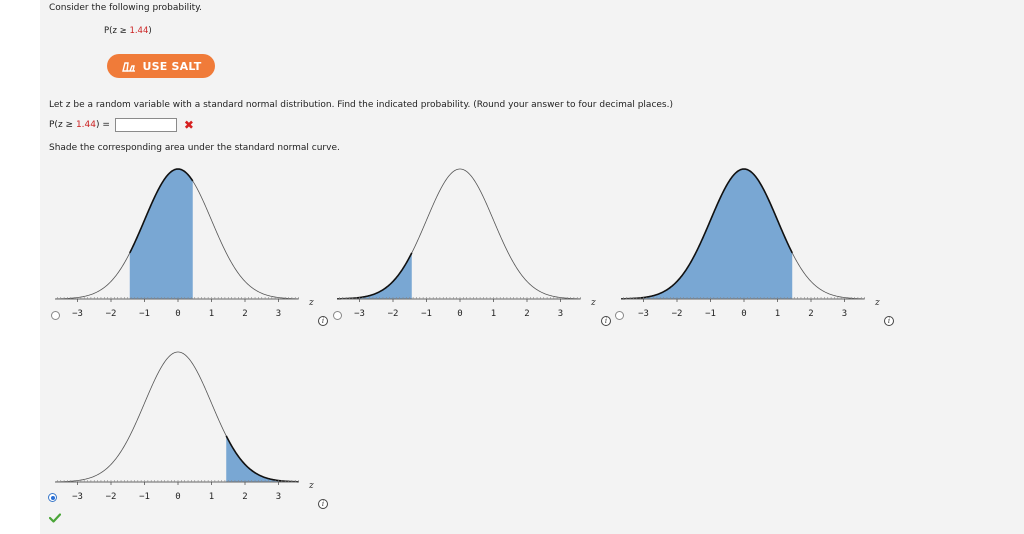  Describe the element at coordinates (337, 315) in the screenshot. I see `option-b-radio` at that location.